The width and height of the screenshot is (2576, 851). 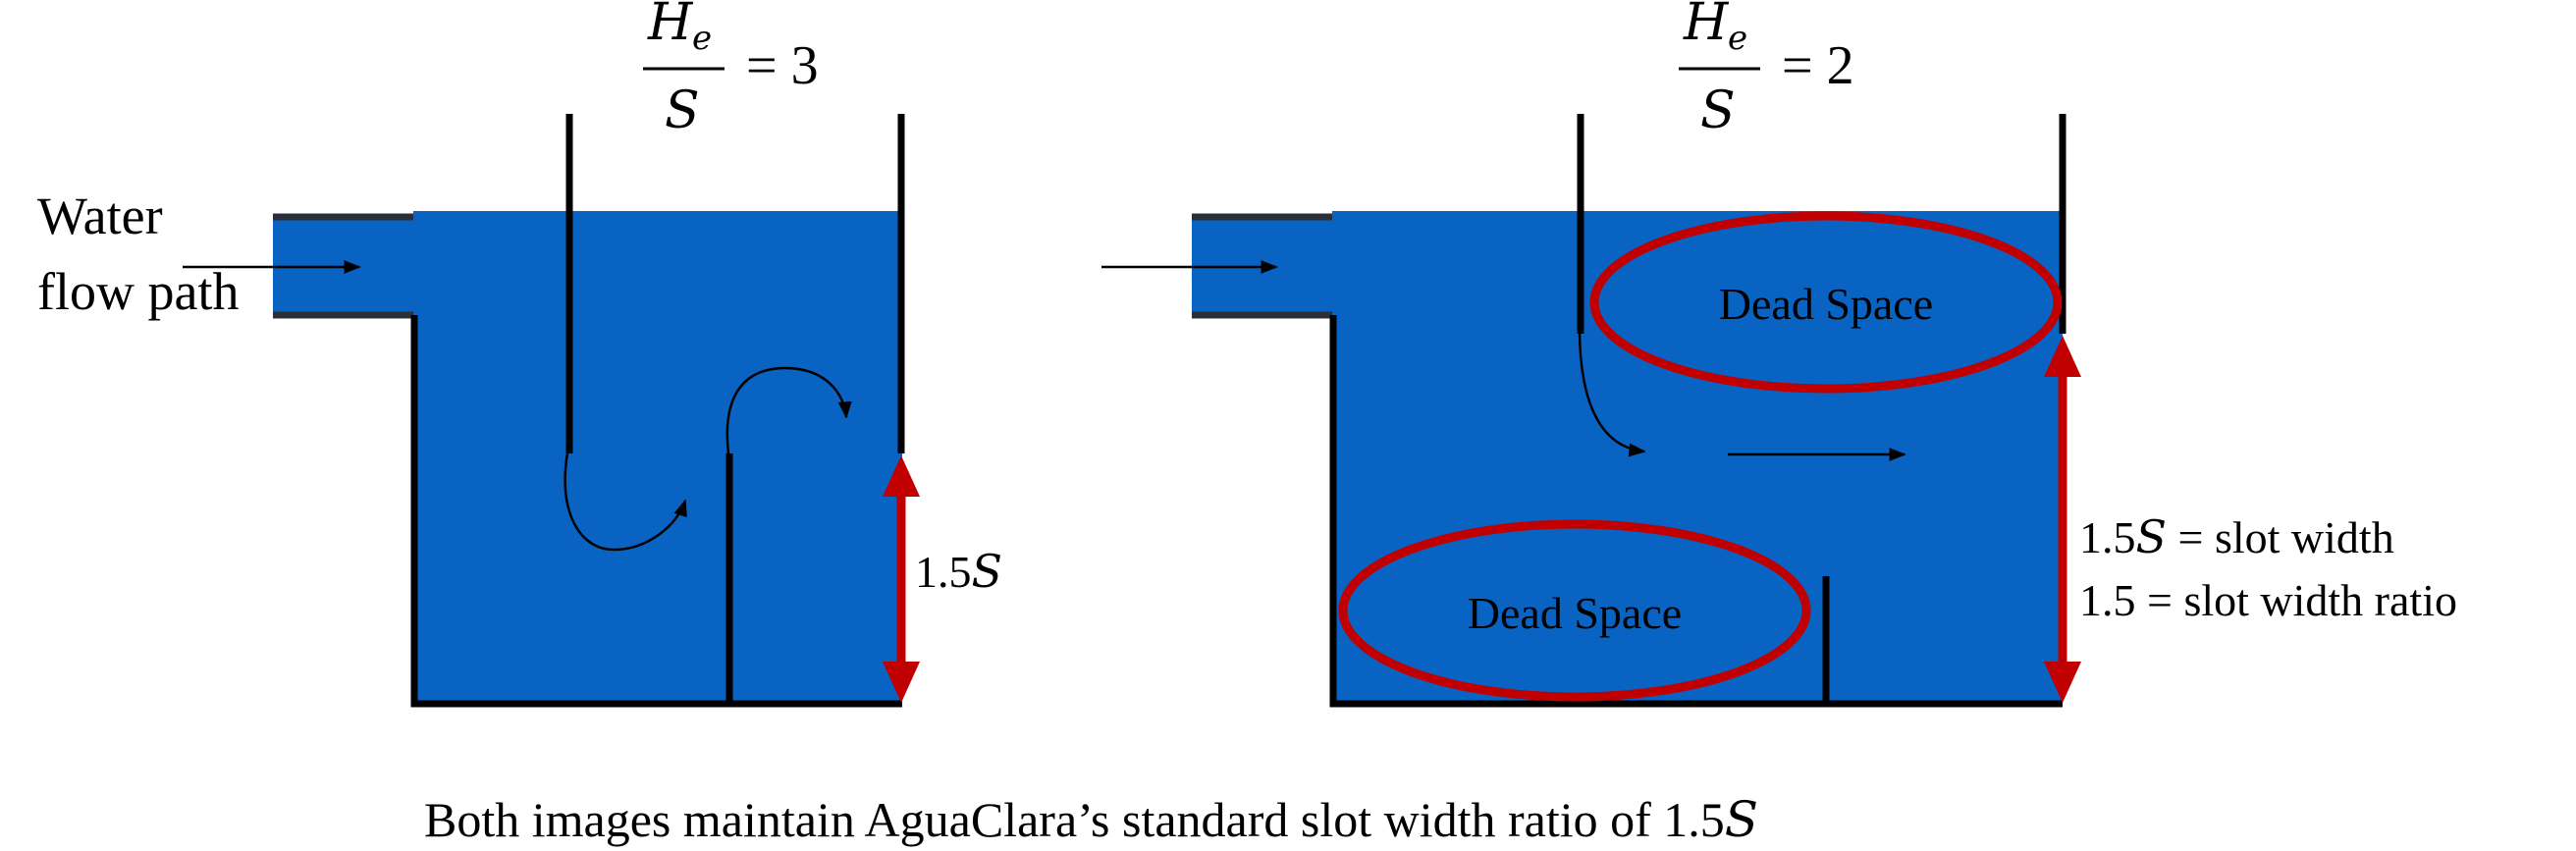 I want to click on right-curve-arrow, so click(x=1612, y=395).